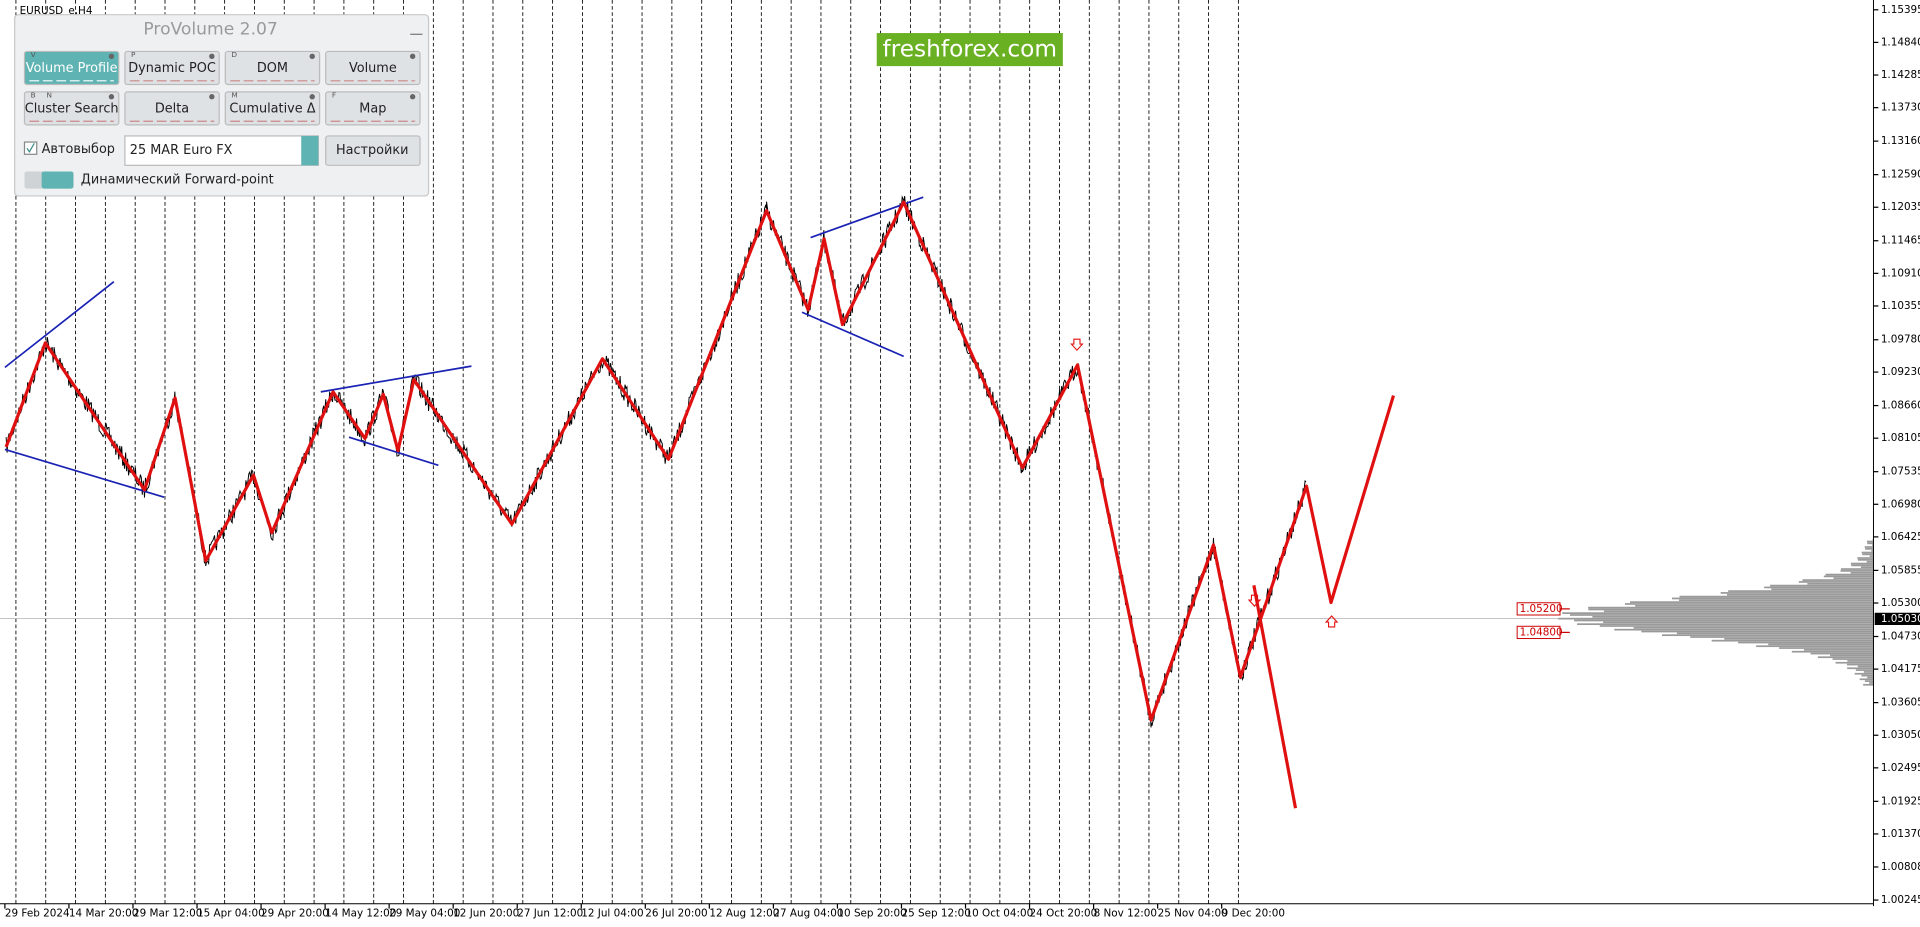 This screenshot has height=927, width=1920. What do you see at coordinates (1064, 914) in the screenshot?
I see `time-label: 24 Oct 20:00` at bounding box center [1064, 914].